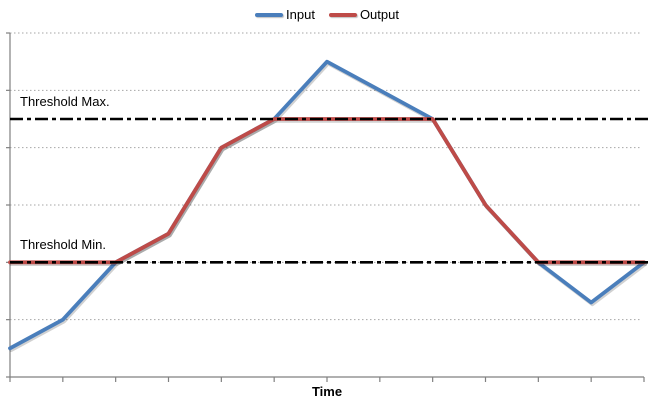 The image size is (653, 415). What do you see at coordinates (285, 14) in the screenshot?
I see `legend-item-input: Input` at bounding box center [285, 14].